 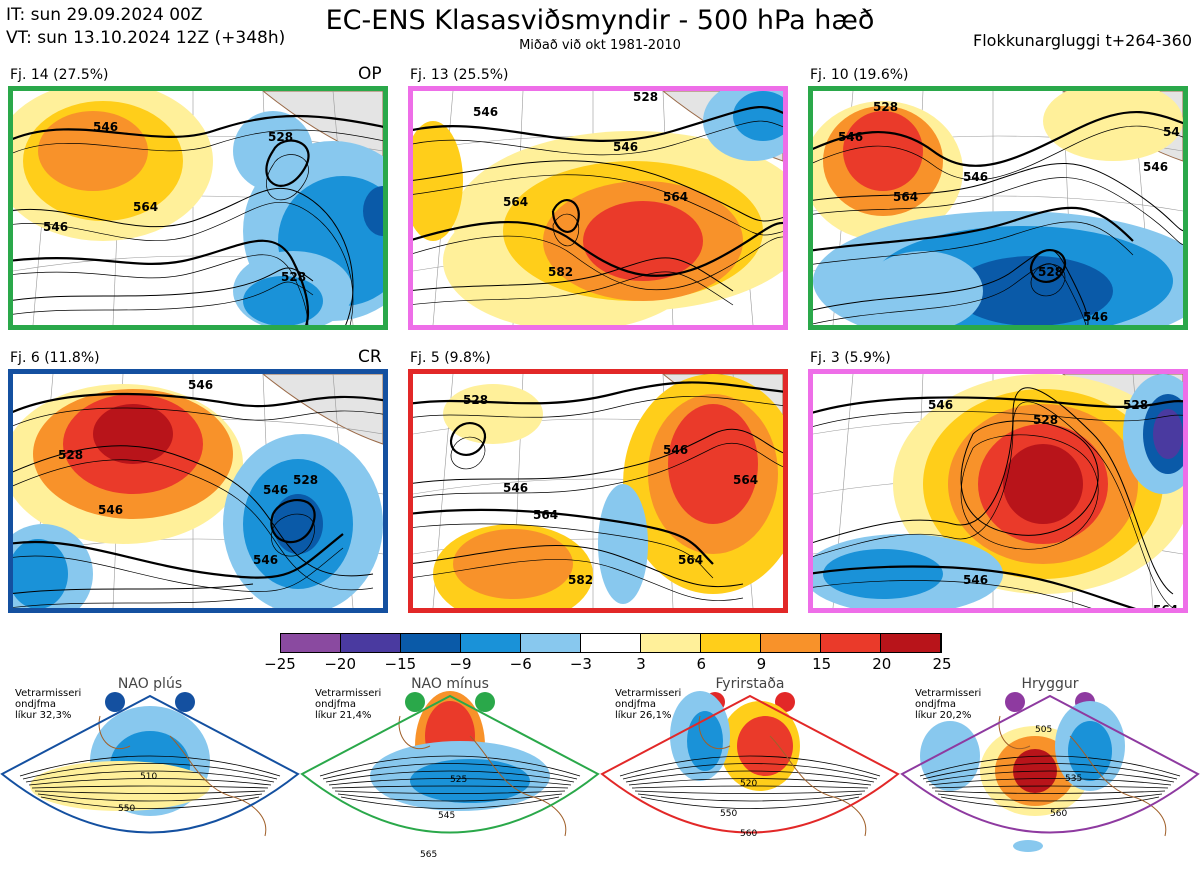 I want to click on cluster-label: Fj. 14 (27.5%), so click(x=59, y=75).